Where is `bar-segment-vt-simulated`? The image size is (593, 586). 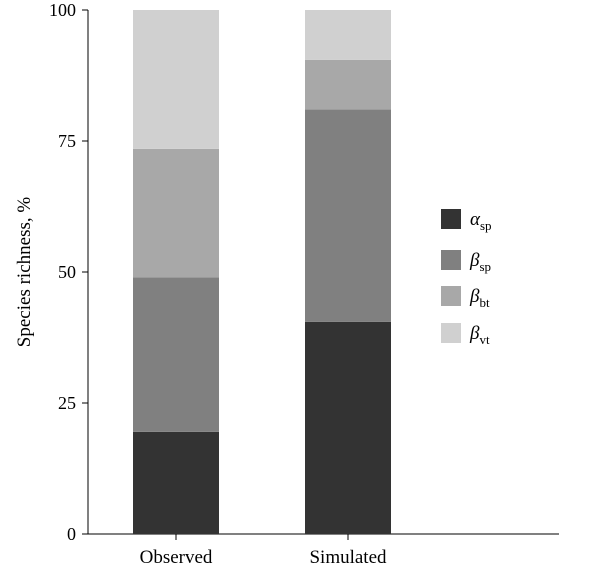
bar-segment-vt-simulated is located at coordinates (348, 35).